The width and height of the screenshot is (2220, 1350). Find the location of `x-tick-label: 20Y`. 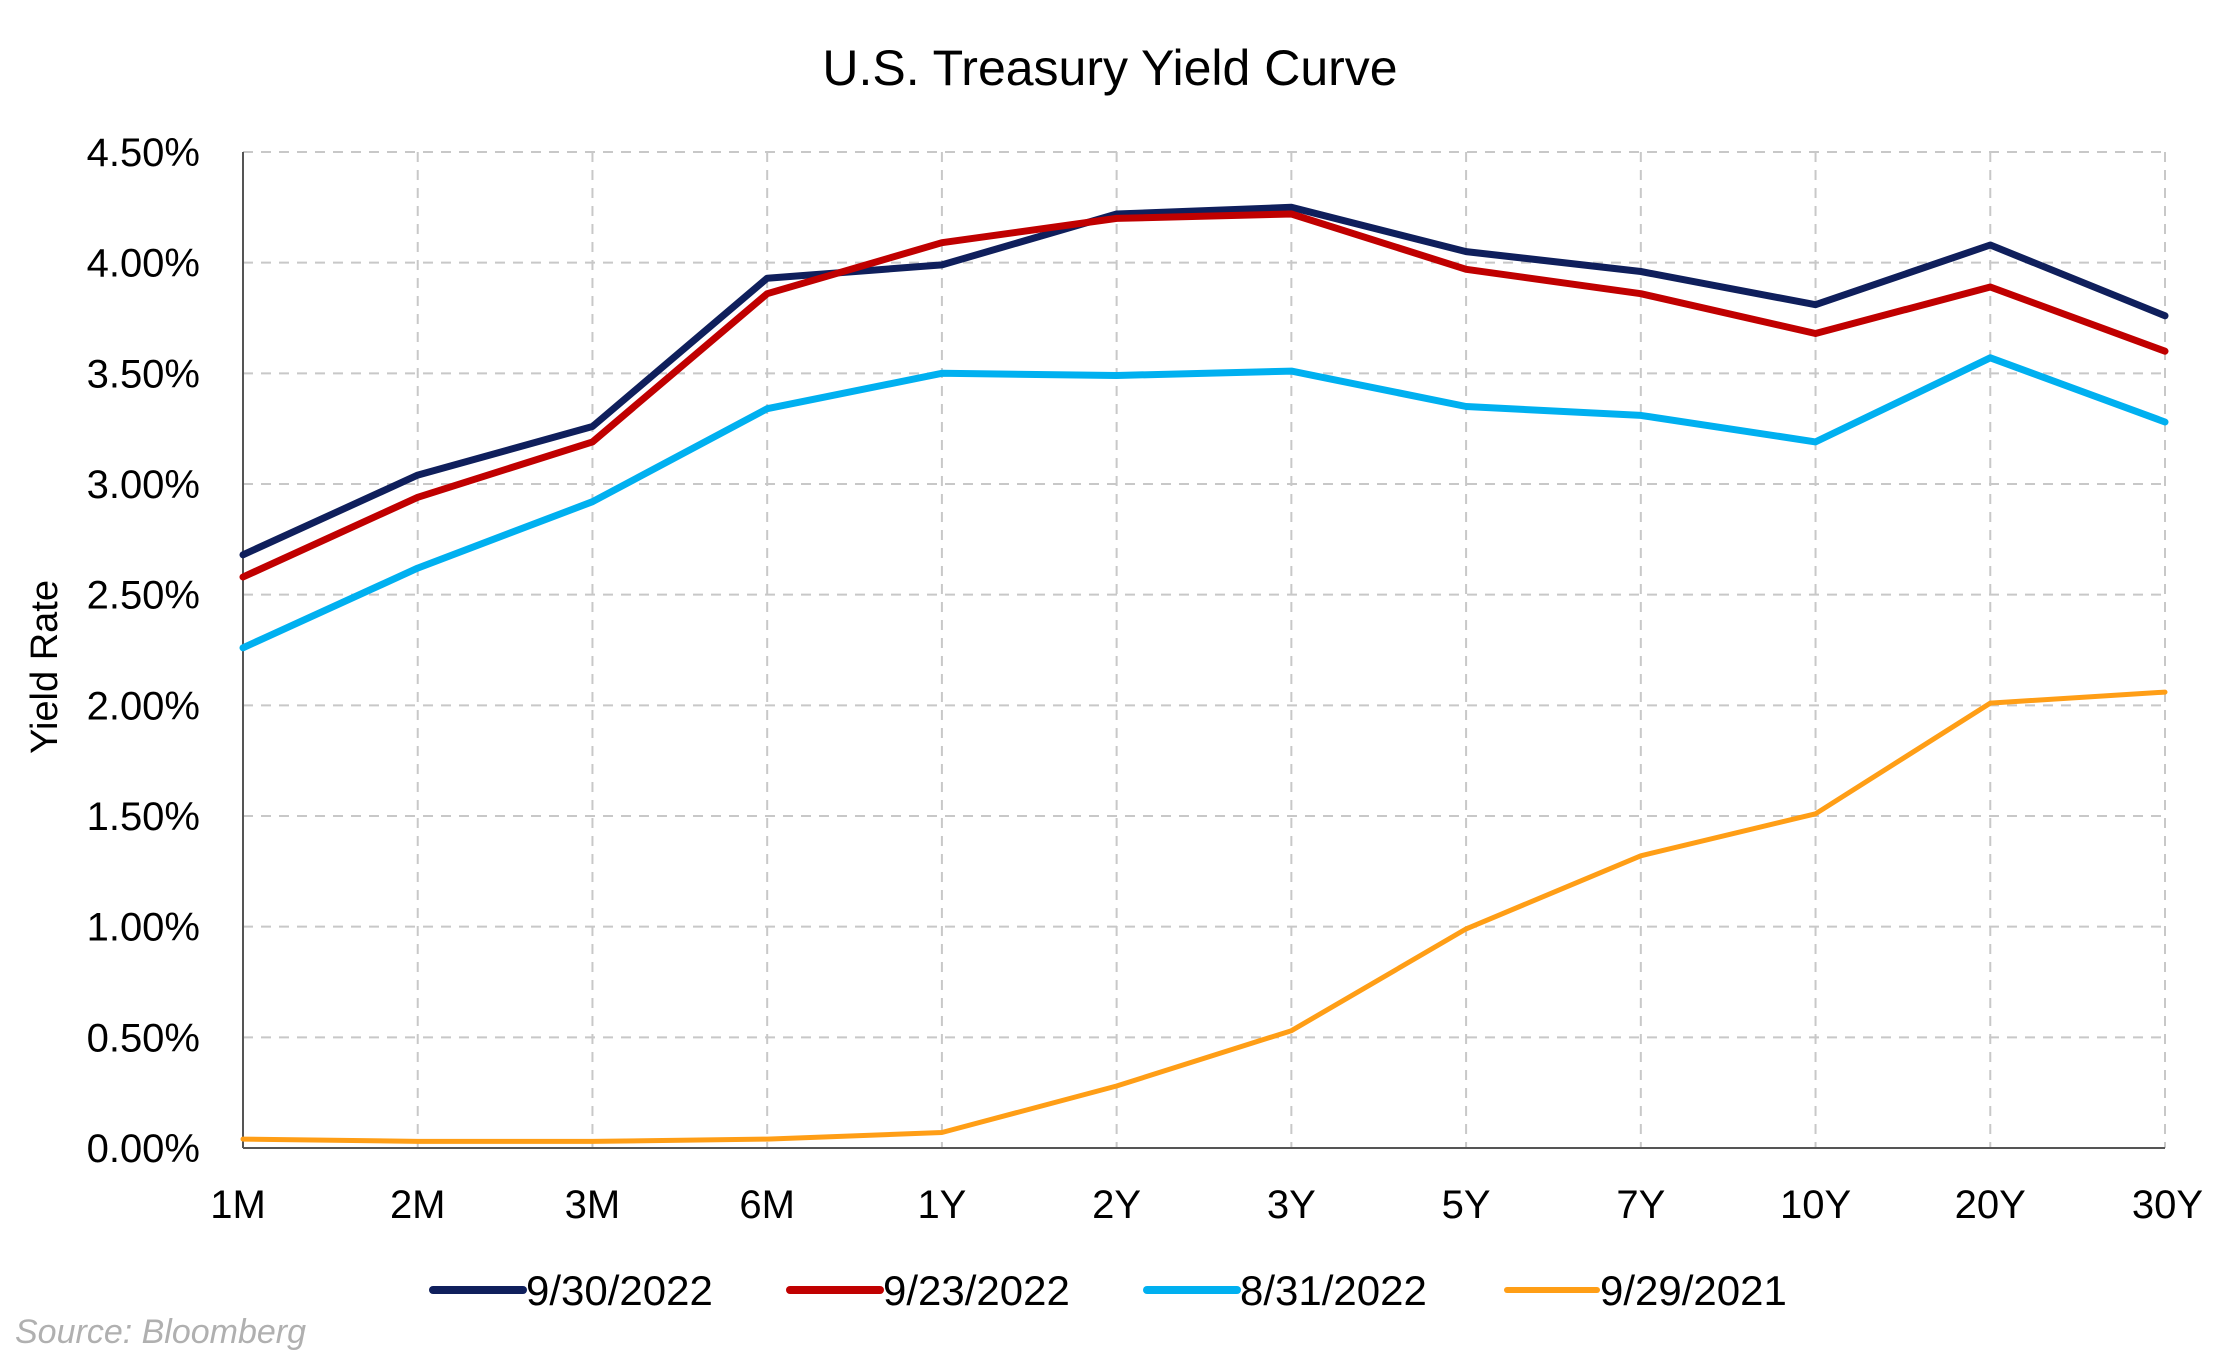

x-tick-label: 20Y is located at coordinates (1990, 1205).